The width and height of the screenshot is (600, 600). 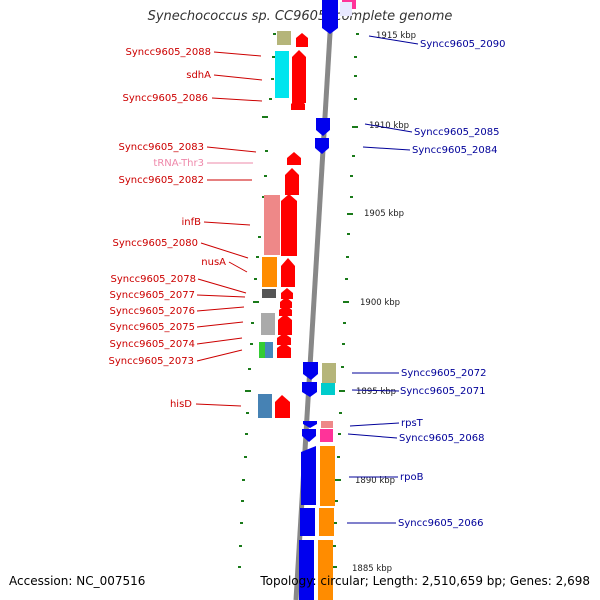 What do you see at coordinates (154, 279) in the screenshot?
I see `gene-label-syncc9605-2078: Syncc9605_2078` at bounding box center [154, 279].